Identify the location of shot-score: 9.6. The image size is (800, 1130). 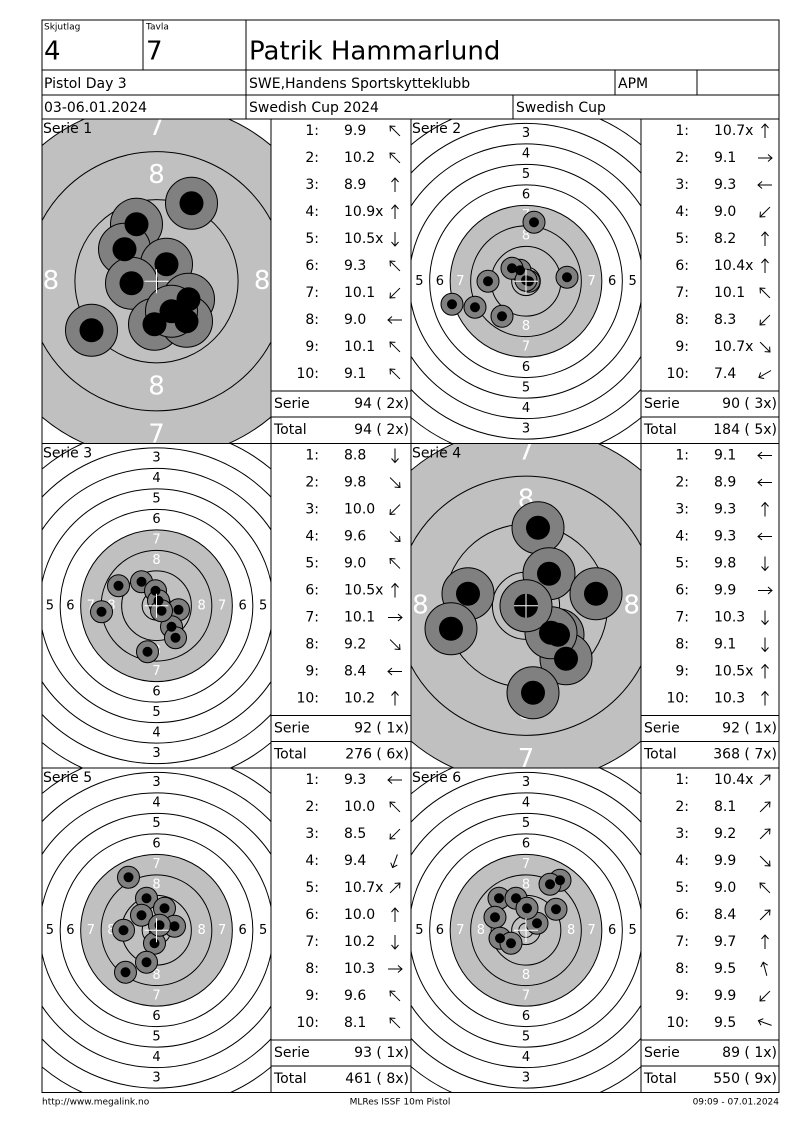
(355, 996).